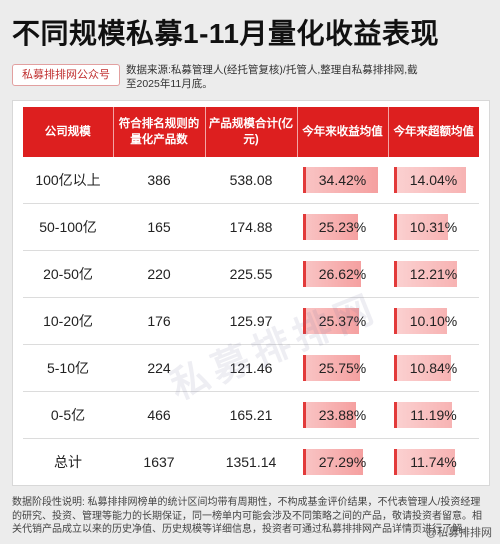 The width and height of the screenshot is (500, 544). I want to click on cell-excess: 10.31%, so click(433, 227).